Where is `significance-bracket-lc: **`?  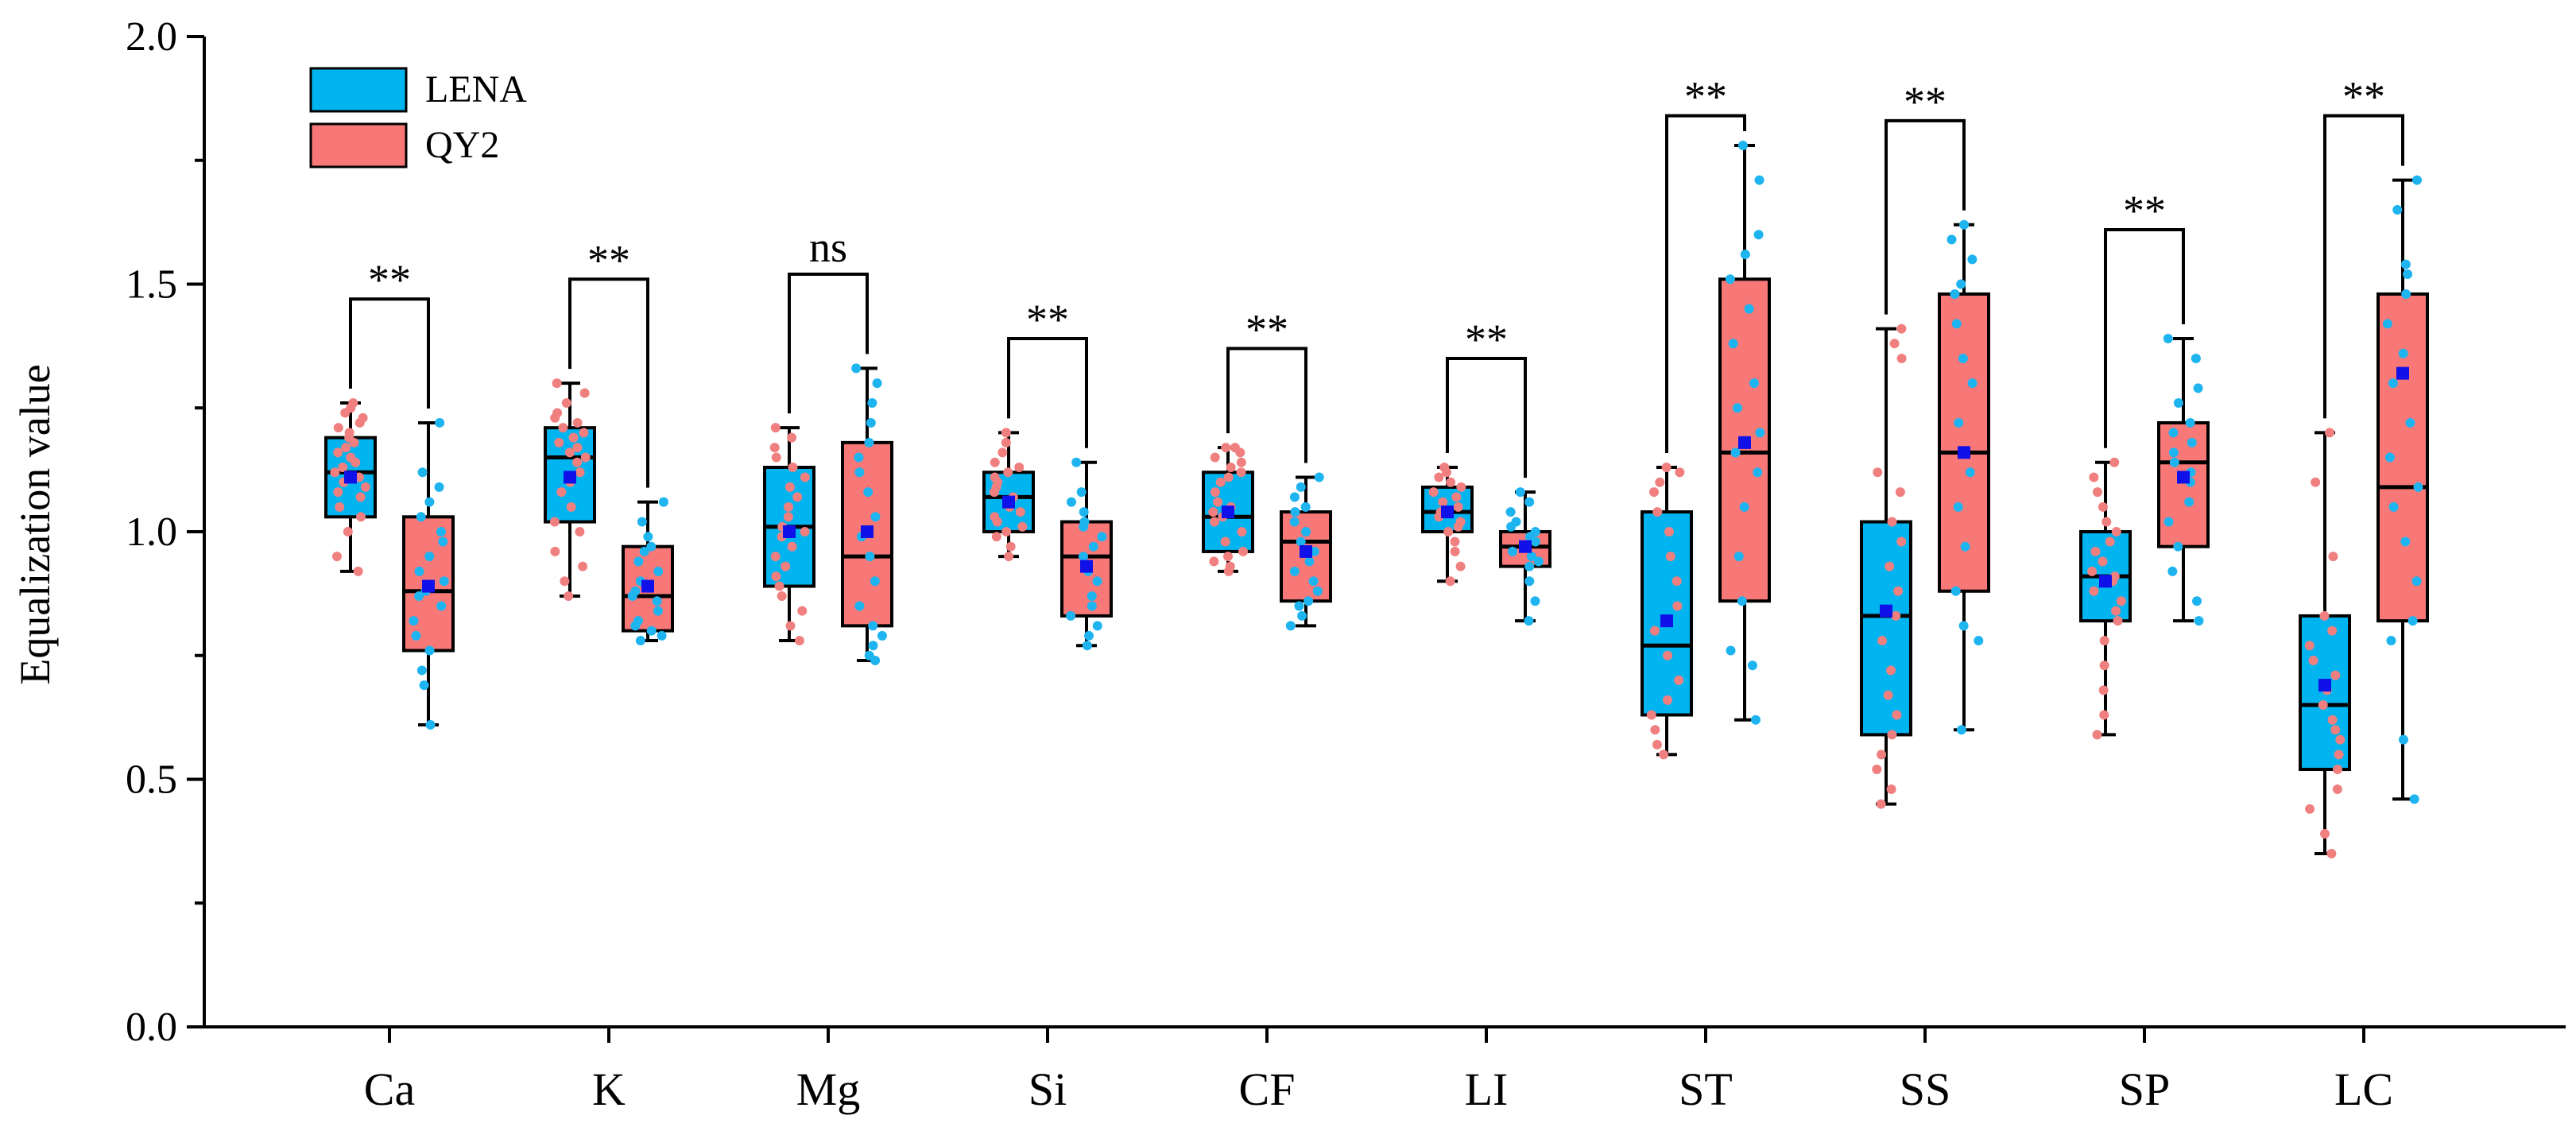
significance-bracket-lc: ** is located at coordinates (2363, 246).